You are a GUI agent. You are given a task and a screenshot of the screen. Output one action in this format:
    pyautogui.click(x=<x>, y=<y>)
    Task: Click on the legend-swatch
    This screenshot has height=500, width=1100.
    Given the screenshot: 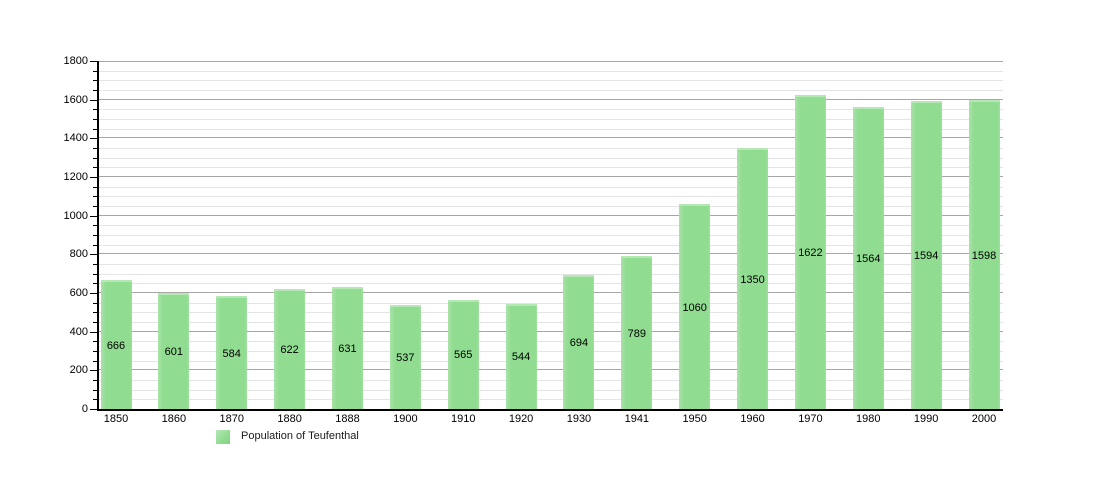 What is the action you would take?
    pyautogui.click(x=223, y=436)
    